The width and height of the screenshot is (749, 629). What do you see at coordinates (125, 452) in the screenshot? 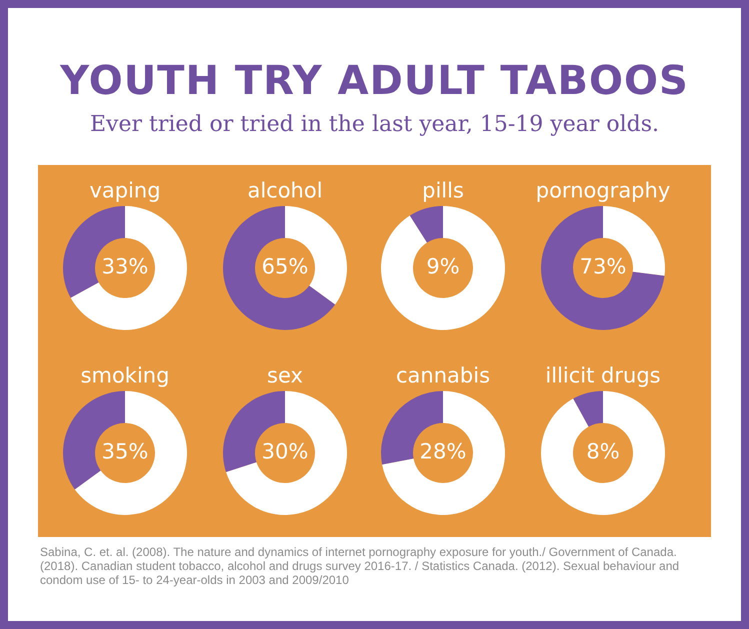
I see `text: 35%` at bounding box center [125, 452].